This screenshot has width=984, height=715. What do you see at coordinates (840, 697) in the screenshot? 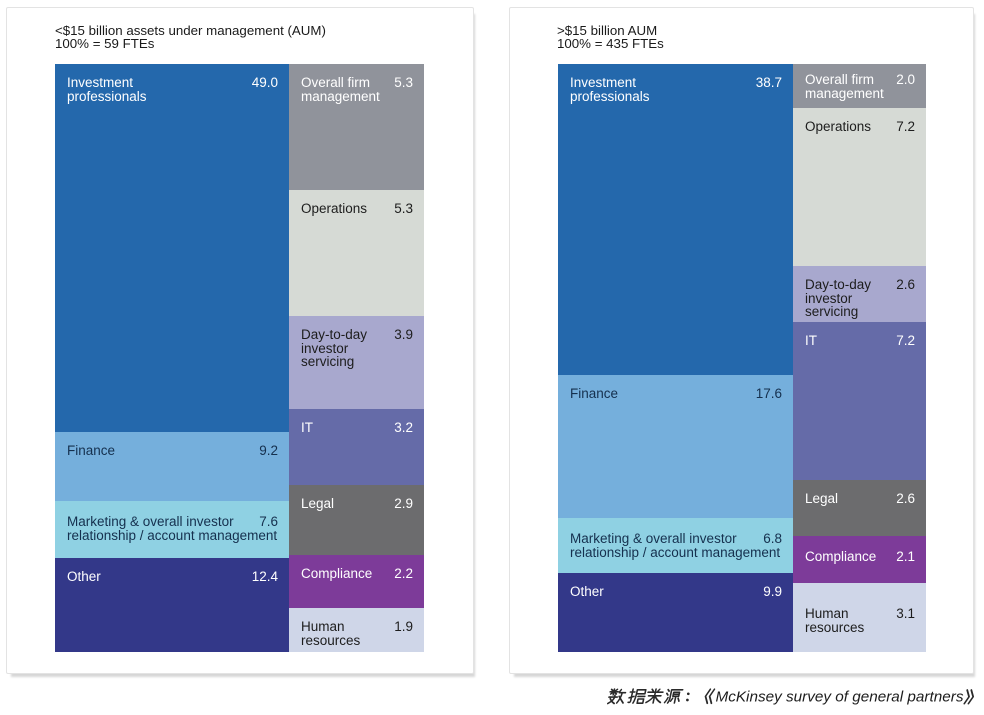
I see `svg-text:McKinsey survey of general par: McKinsey survey of general partners` at bounding box center [840, 697].